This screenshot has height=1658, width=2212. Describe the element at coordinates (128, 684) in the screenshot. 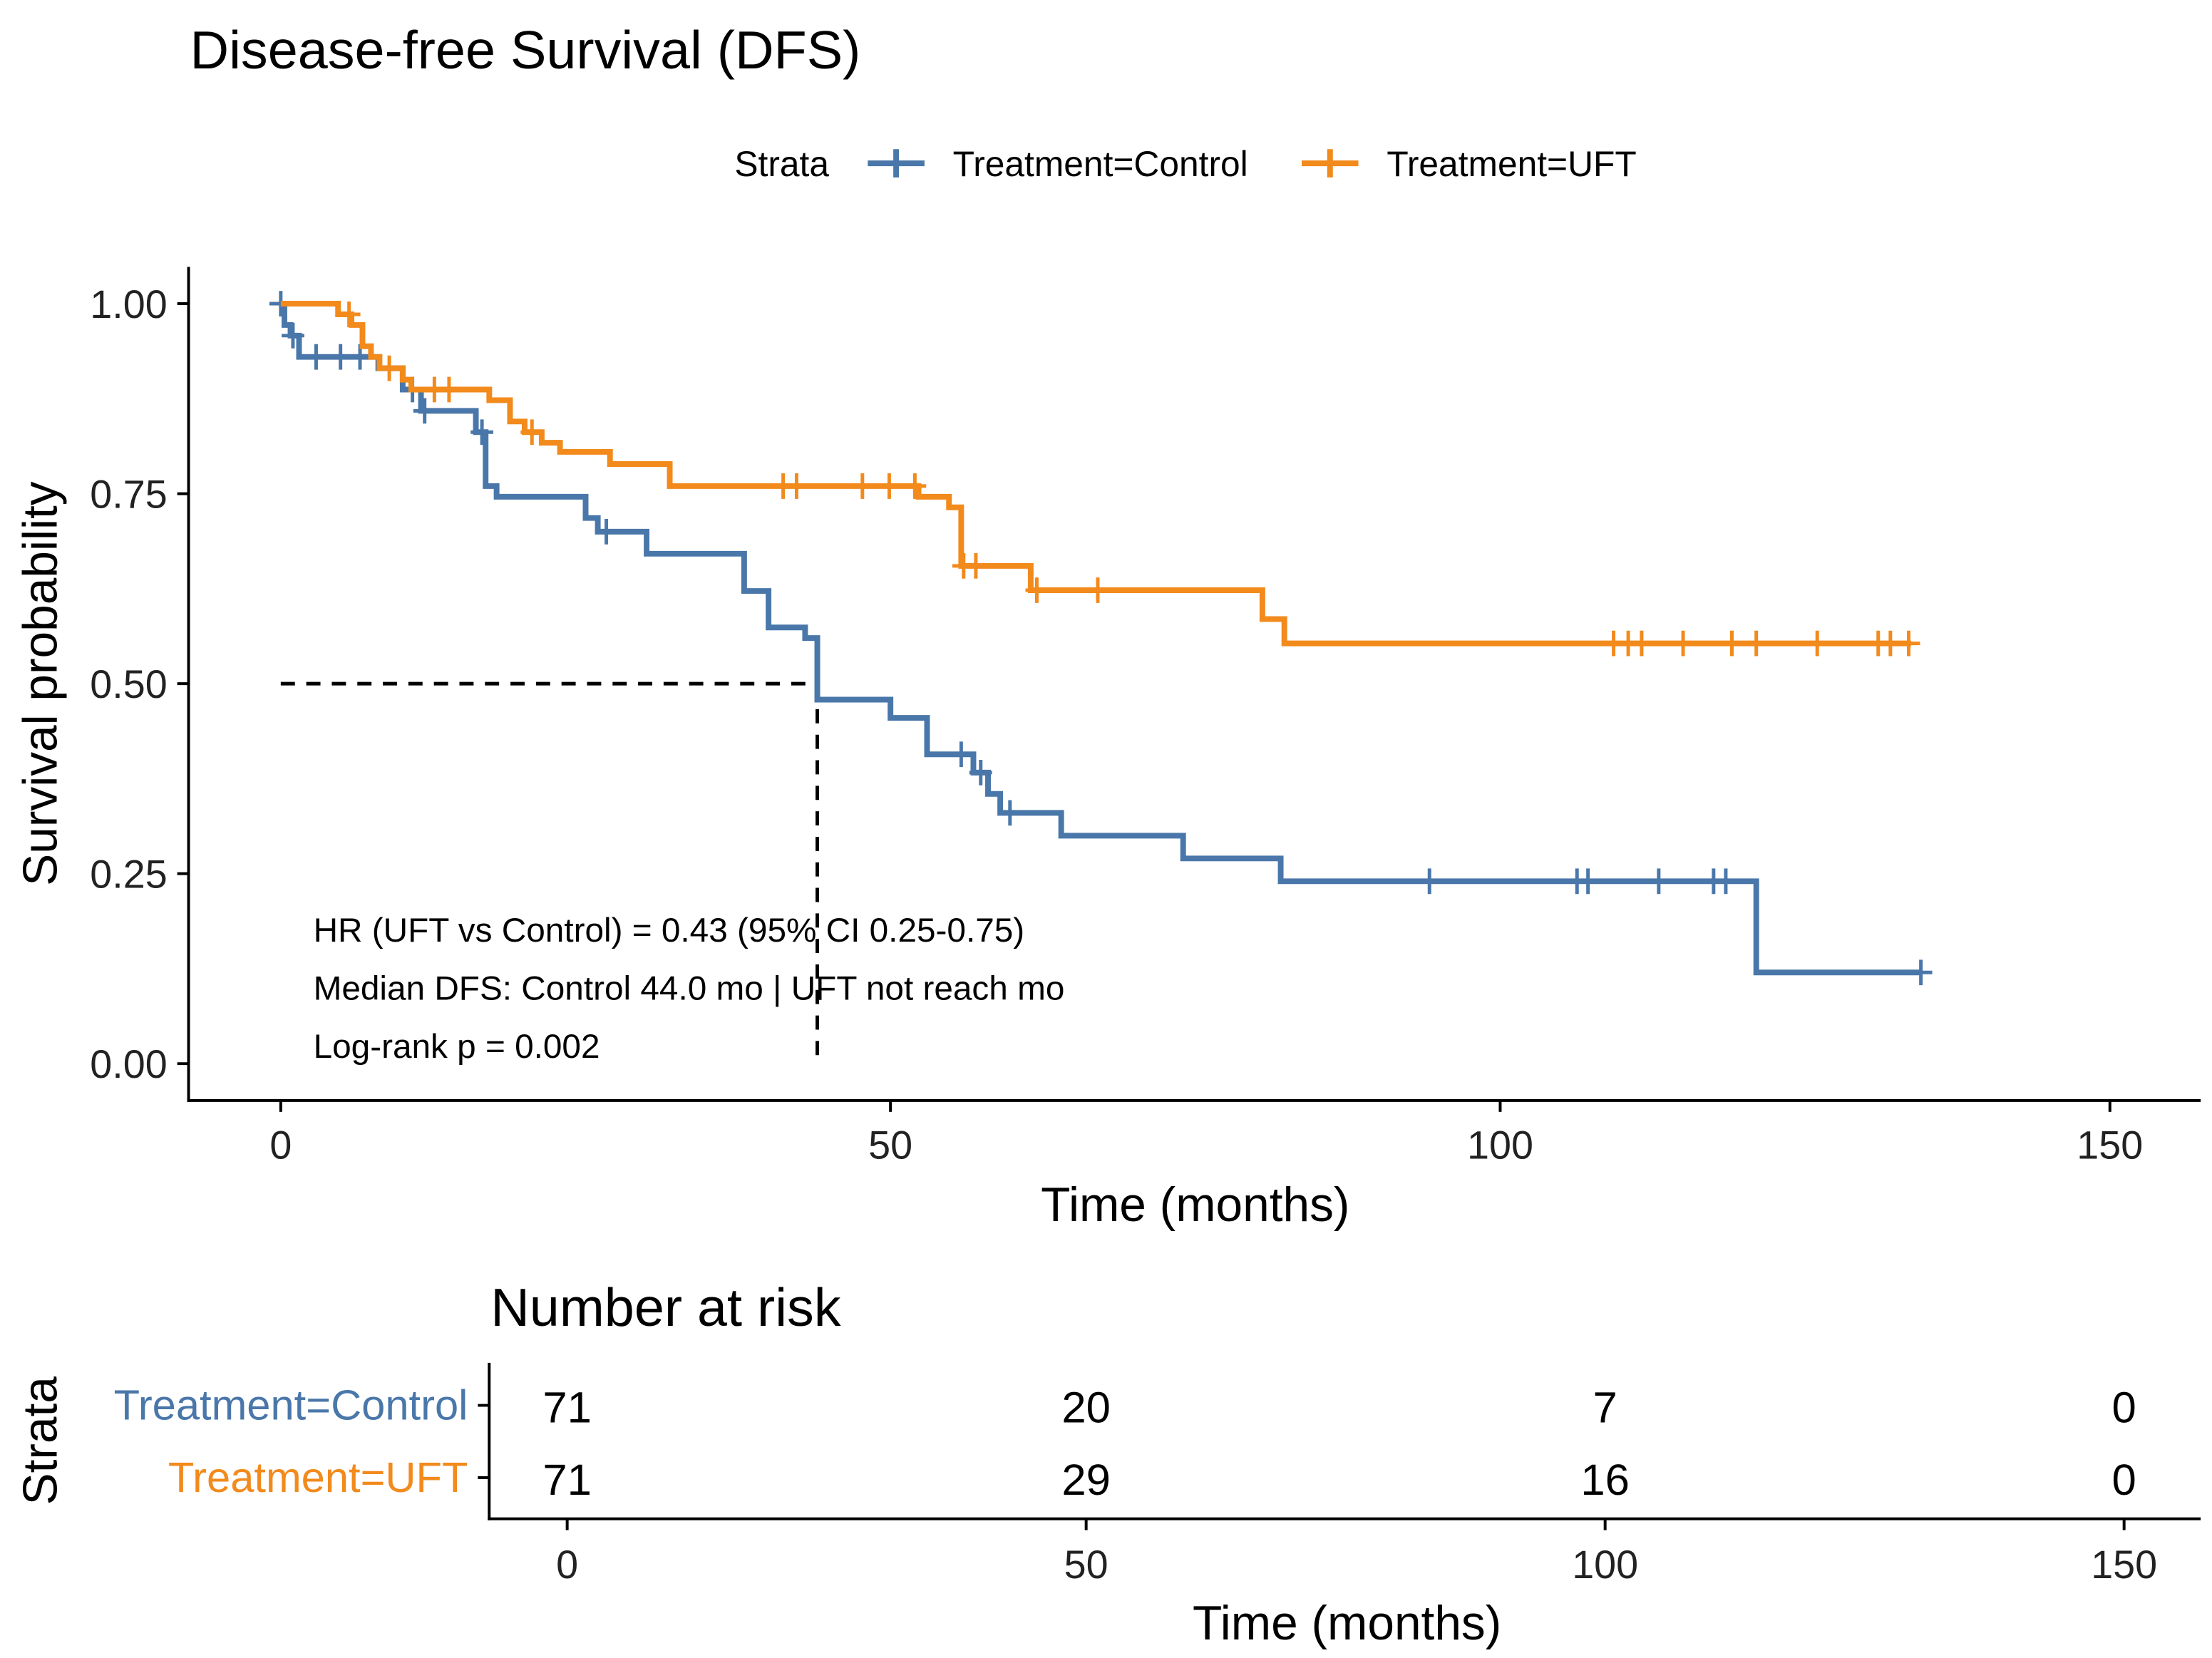

I see `y-tick-label: 0.50` at that location.